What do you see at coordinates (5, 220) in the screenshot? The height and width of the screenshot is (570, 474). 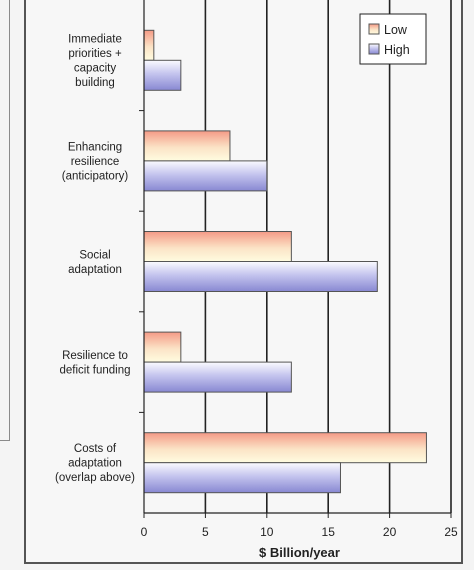 I see `left-panel-border` at bounding box center [5, 220].